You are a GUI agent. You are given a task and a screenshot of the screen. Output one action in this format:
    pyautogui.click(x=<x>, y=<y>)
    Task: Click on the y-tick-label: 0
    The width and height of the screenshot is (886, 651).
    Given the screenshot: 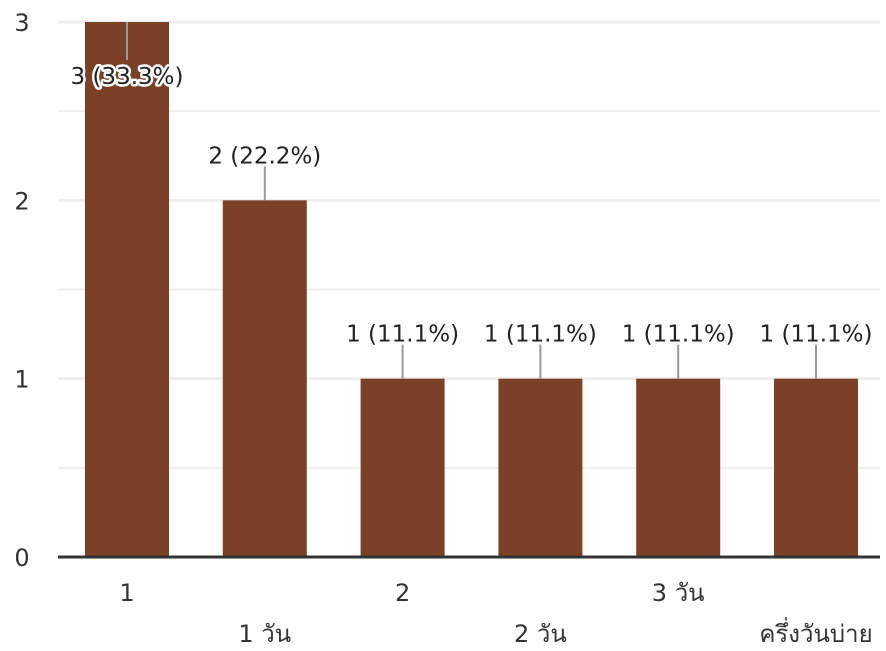 What is the action you would take?
    pyautogui.click(x=21, y=558)
    